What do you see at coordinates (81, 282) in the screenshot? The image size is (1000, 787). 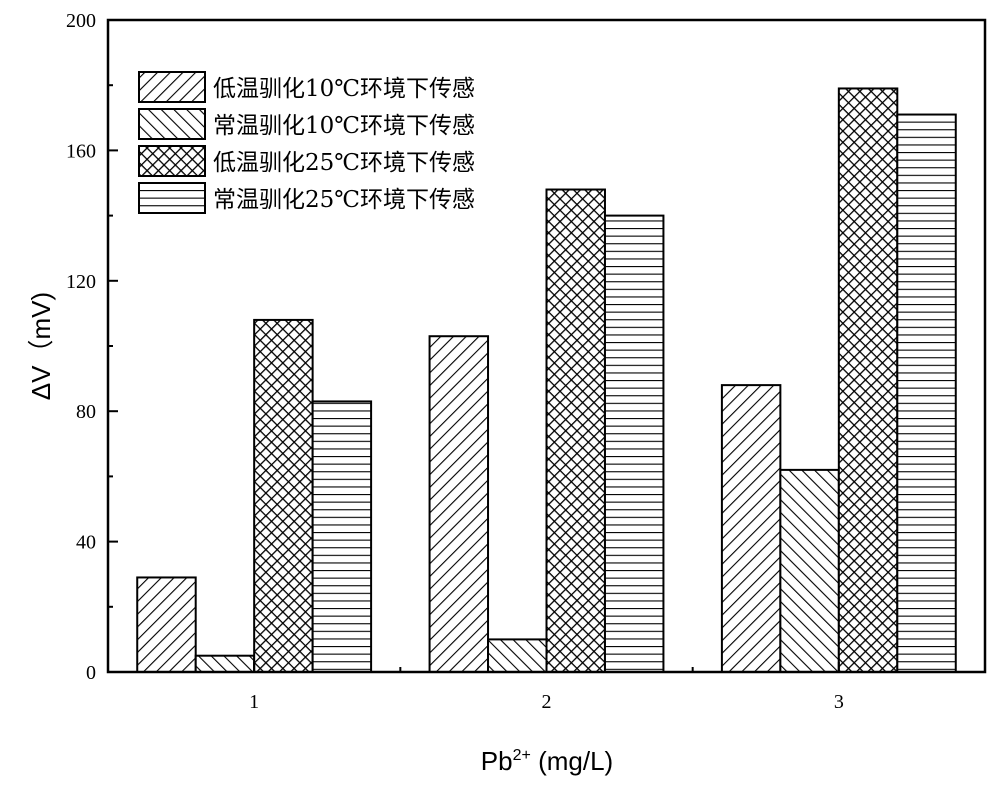 I see `y-tick-label: 120` at bounding box center [81, 282].